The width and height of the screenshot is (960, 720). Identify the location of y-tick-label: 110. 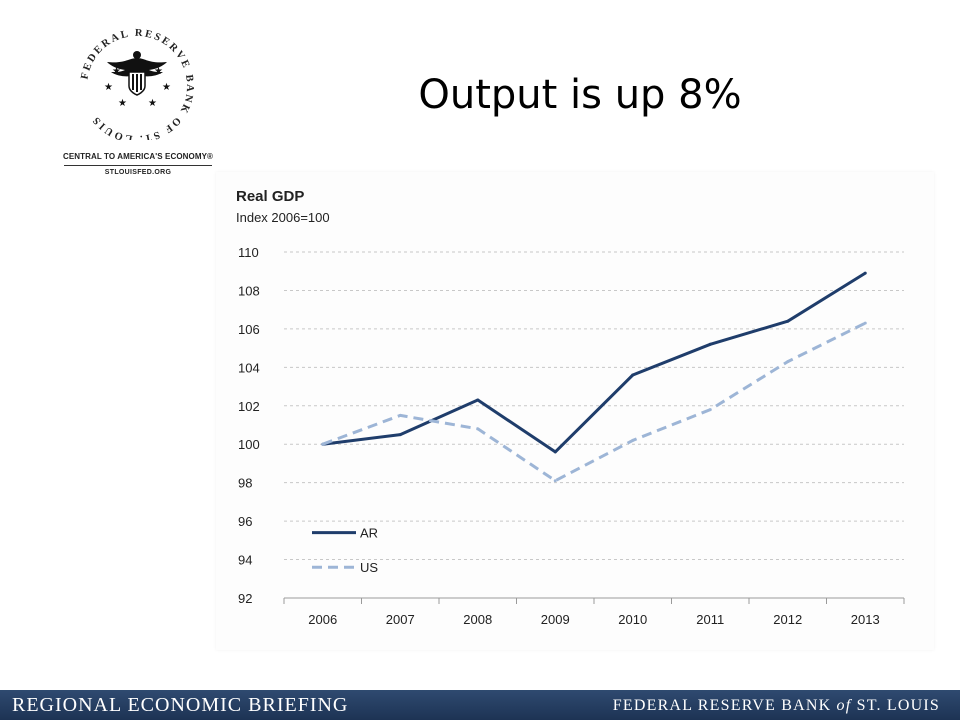
(248, 252).